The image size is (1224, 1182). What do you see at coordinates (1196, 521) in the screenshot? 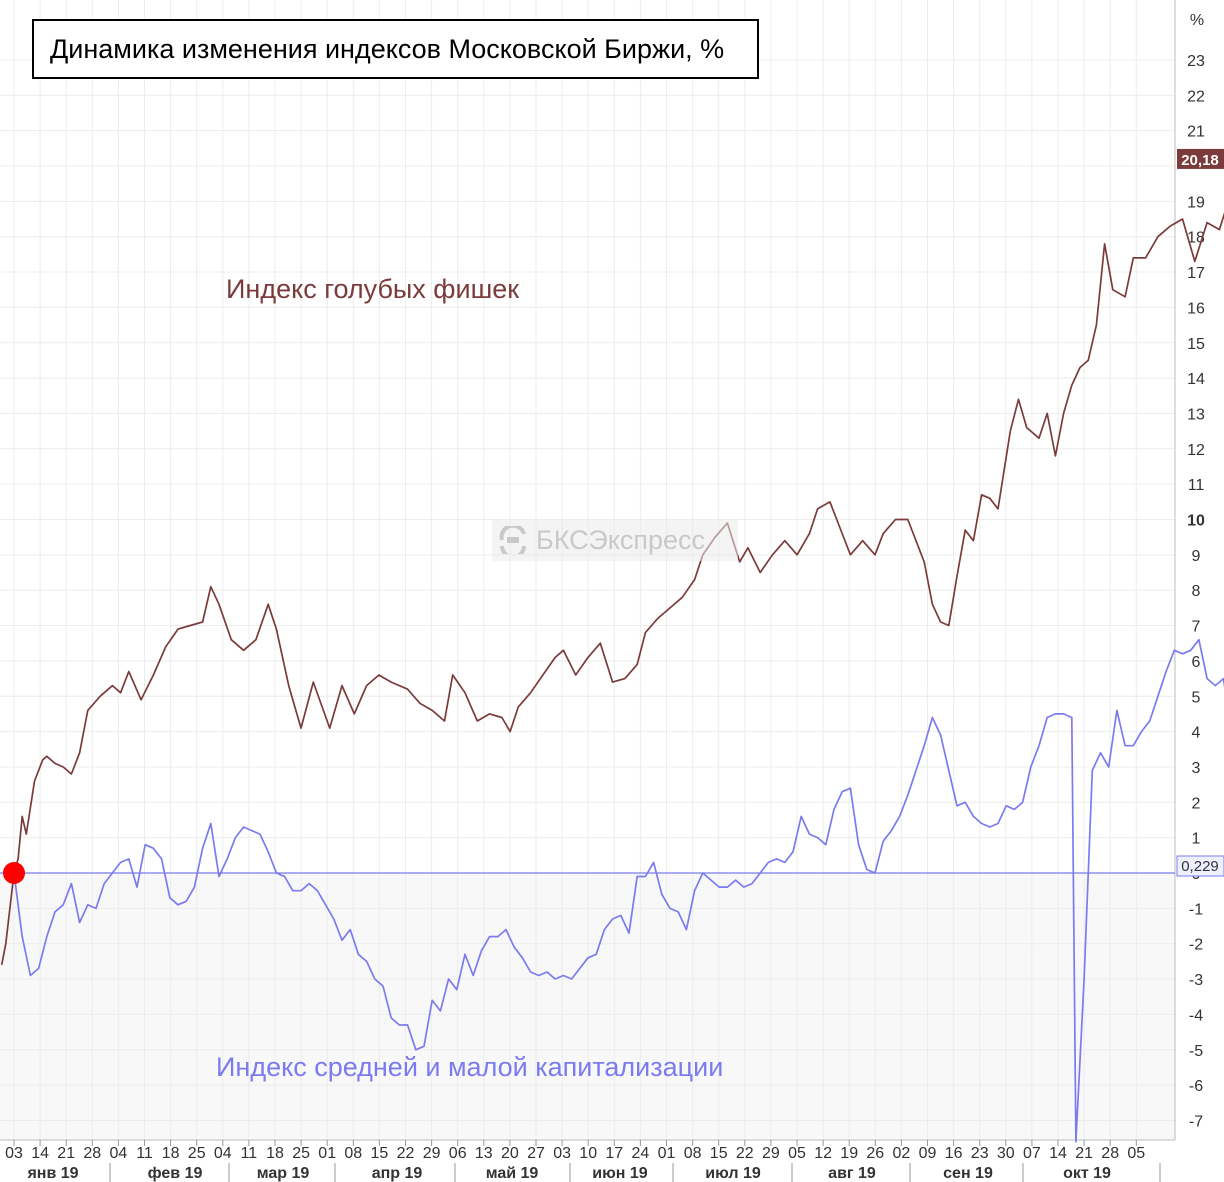
I see `y-tick-label: 10` at bounding box center [1196, 521].